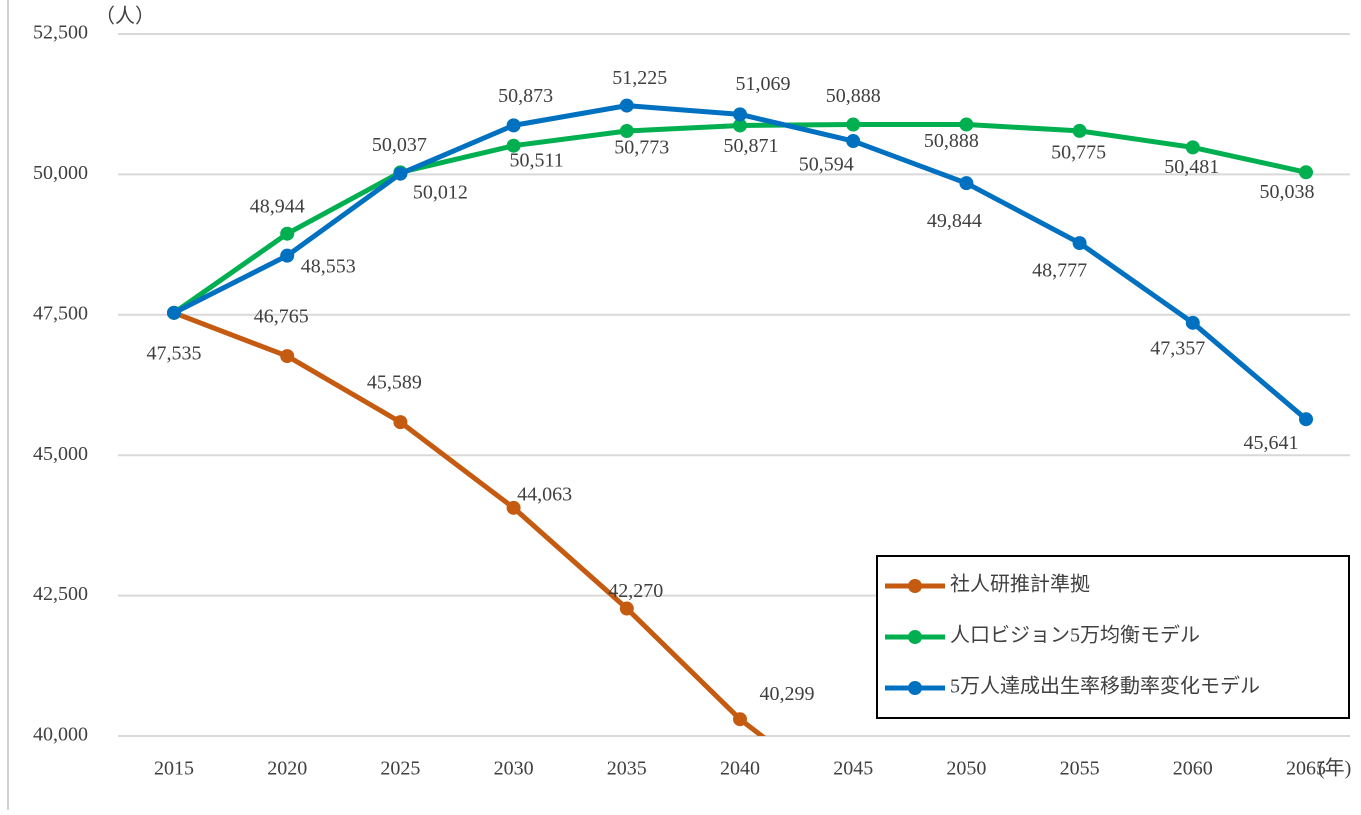 This screenshot has height=815, width=1361. What do you see at coordinates (400, 769) in the screenshot?
I see `x-tick-label: 2025` at bounding box center [400, 769].